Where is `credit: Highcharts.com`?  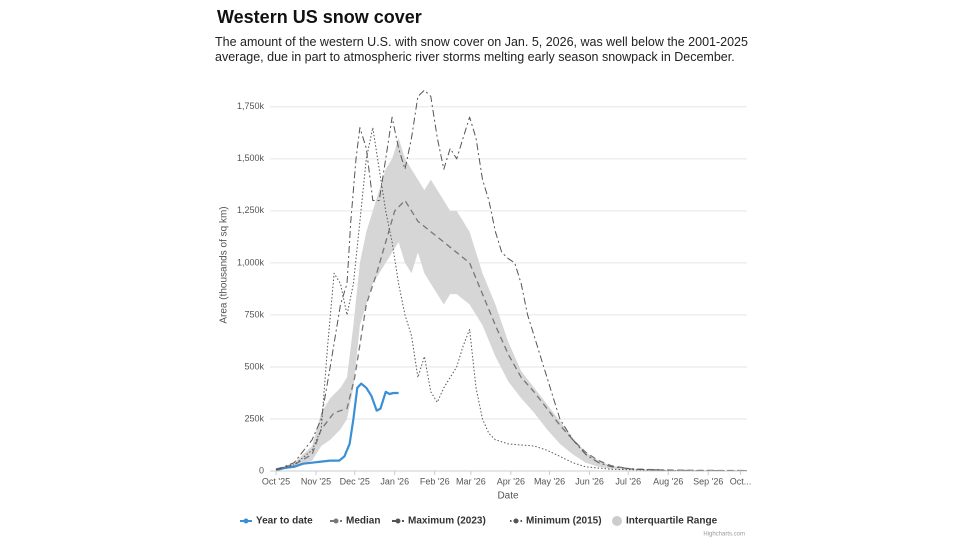
credit: Highcharts.com is located at coordinates (724, 535).